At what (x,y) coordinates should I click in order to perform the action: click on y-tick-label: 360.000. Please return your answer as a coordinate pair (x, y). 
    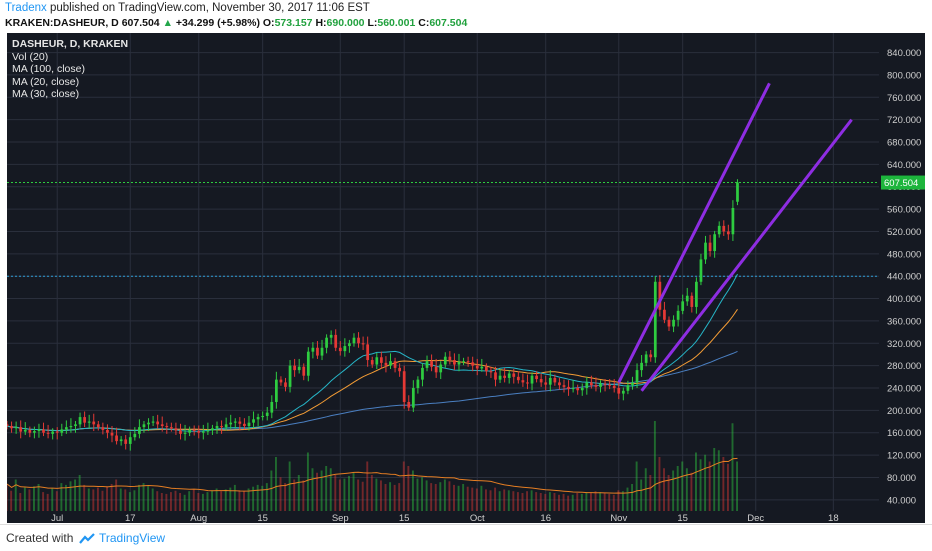
    Looking at the image, I should click on (904, 321).